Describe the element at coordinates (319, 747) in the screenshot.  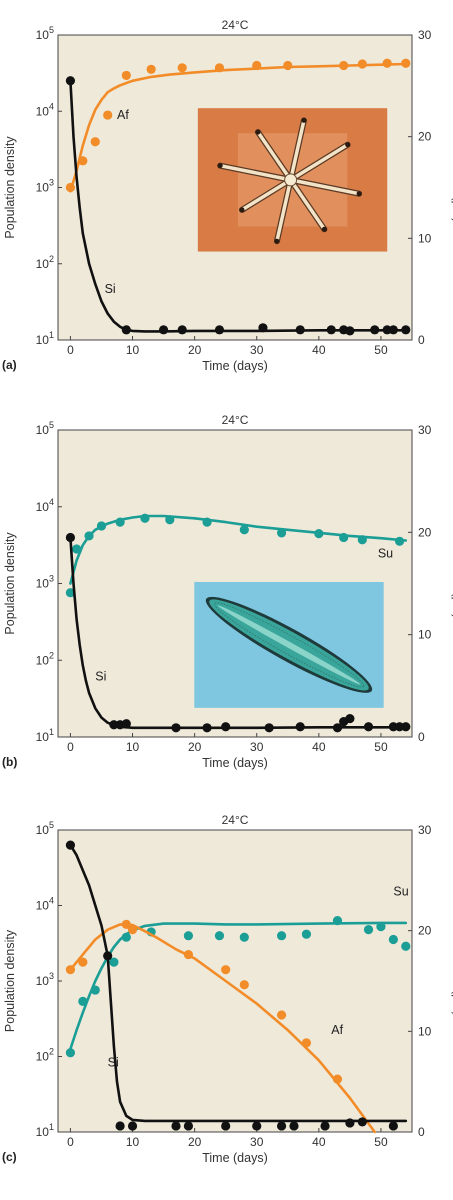
I see `x-tick-label: 40` at that location.